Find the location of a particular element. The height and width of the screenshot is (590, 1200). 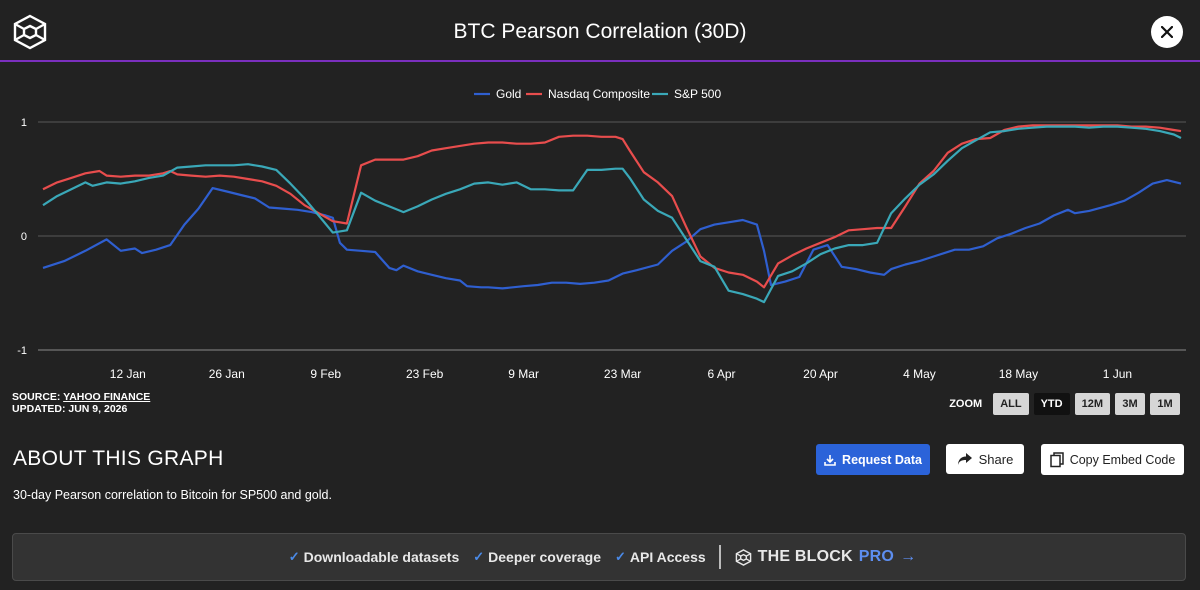

promo-item-datasets: ✓ Downloadable datasets is located at coordinates (374, 557).